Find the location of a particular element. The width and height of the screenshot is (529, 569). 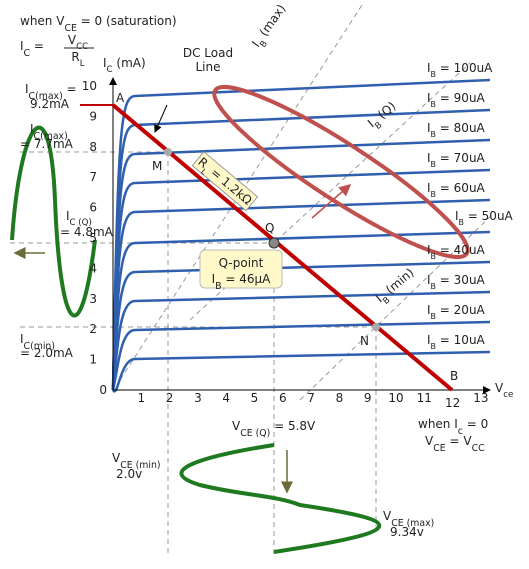

m-point is located at coordinates (168, 152).